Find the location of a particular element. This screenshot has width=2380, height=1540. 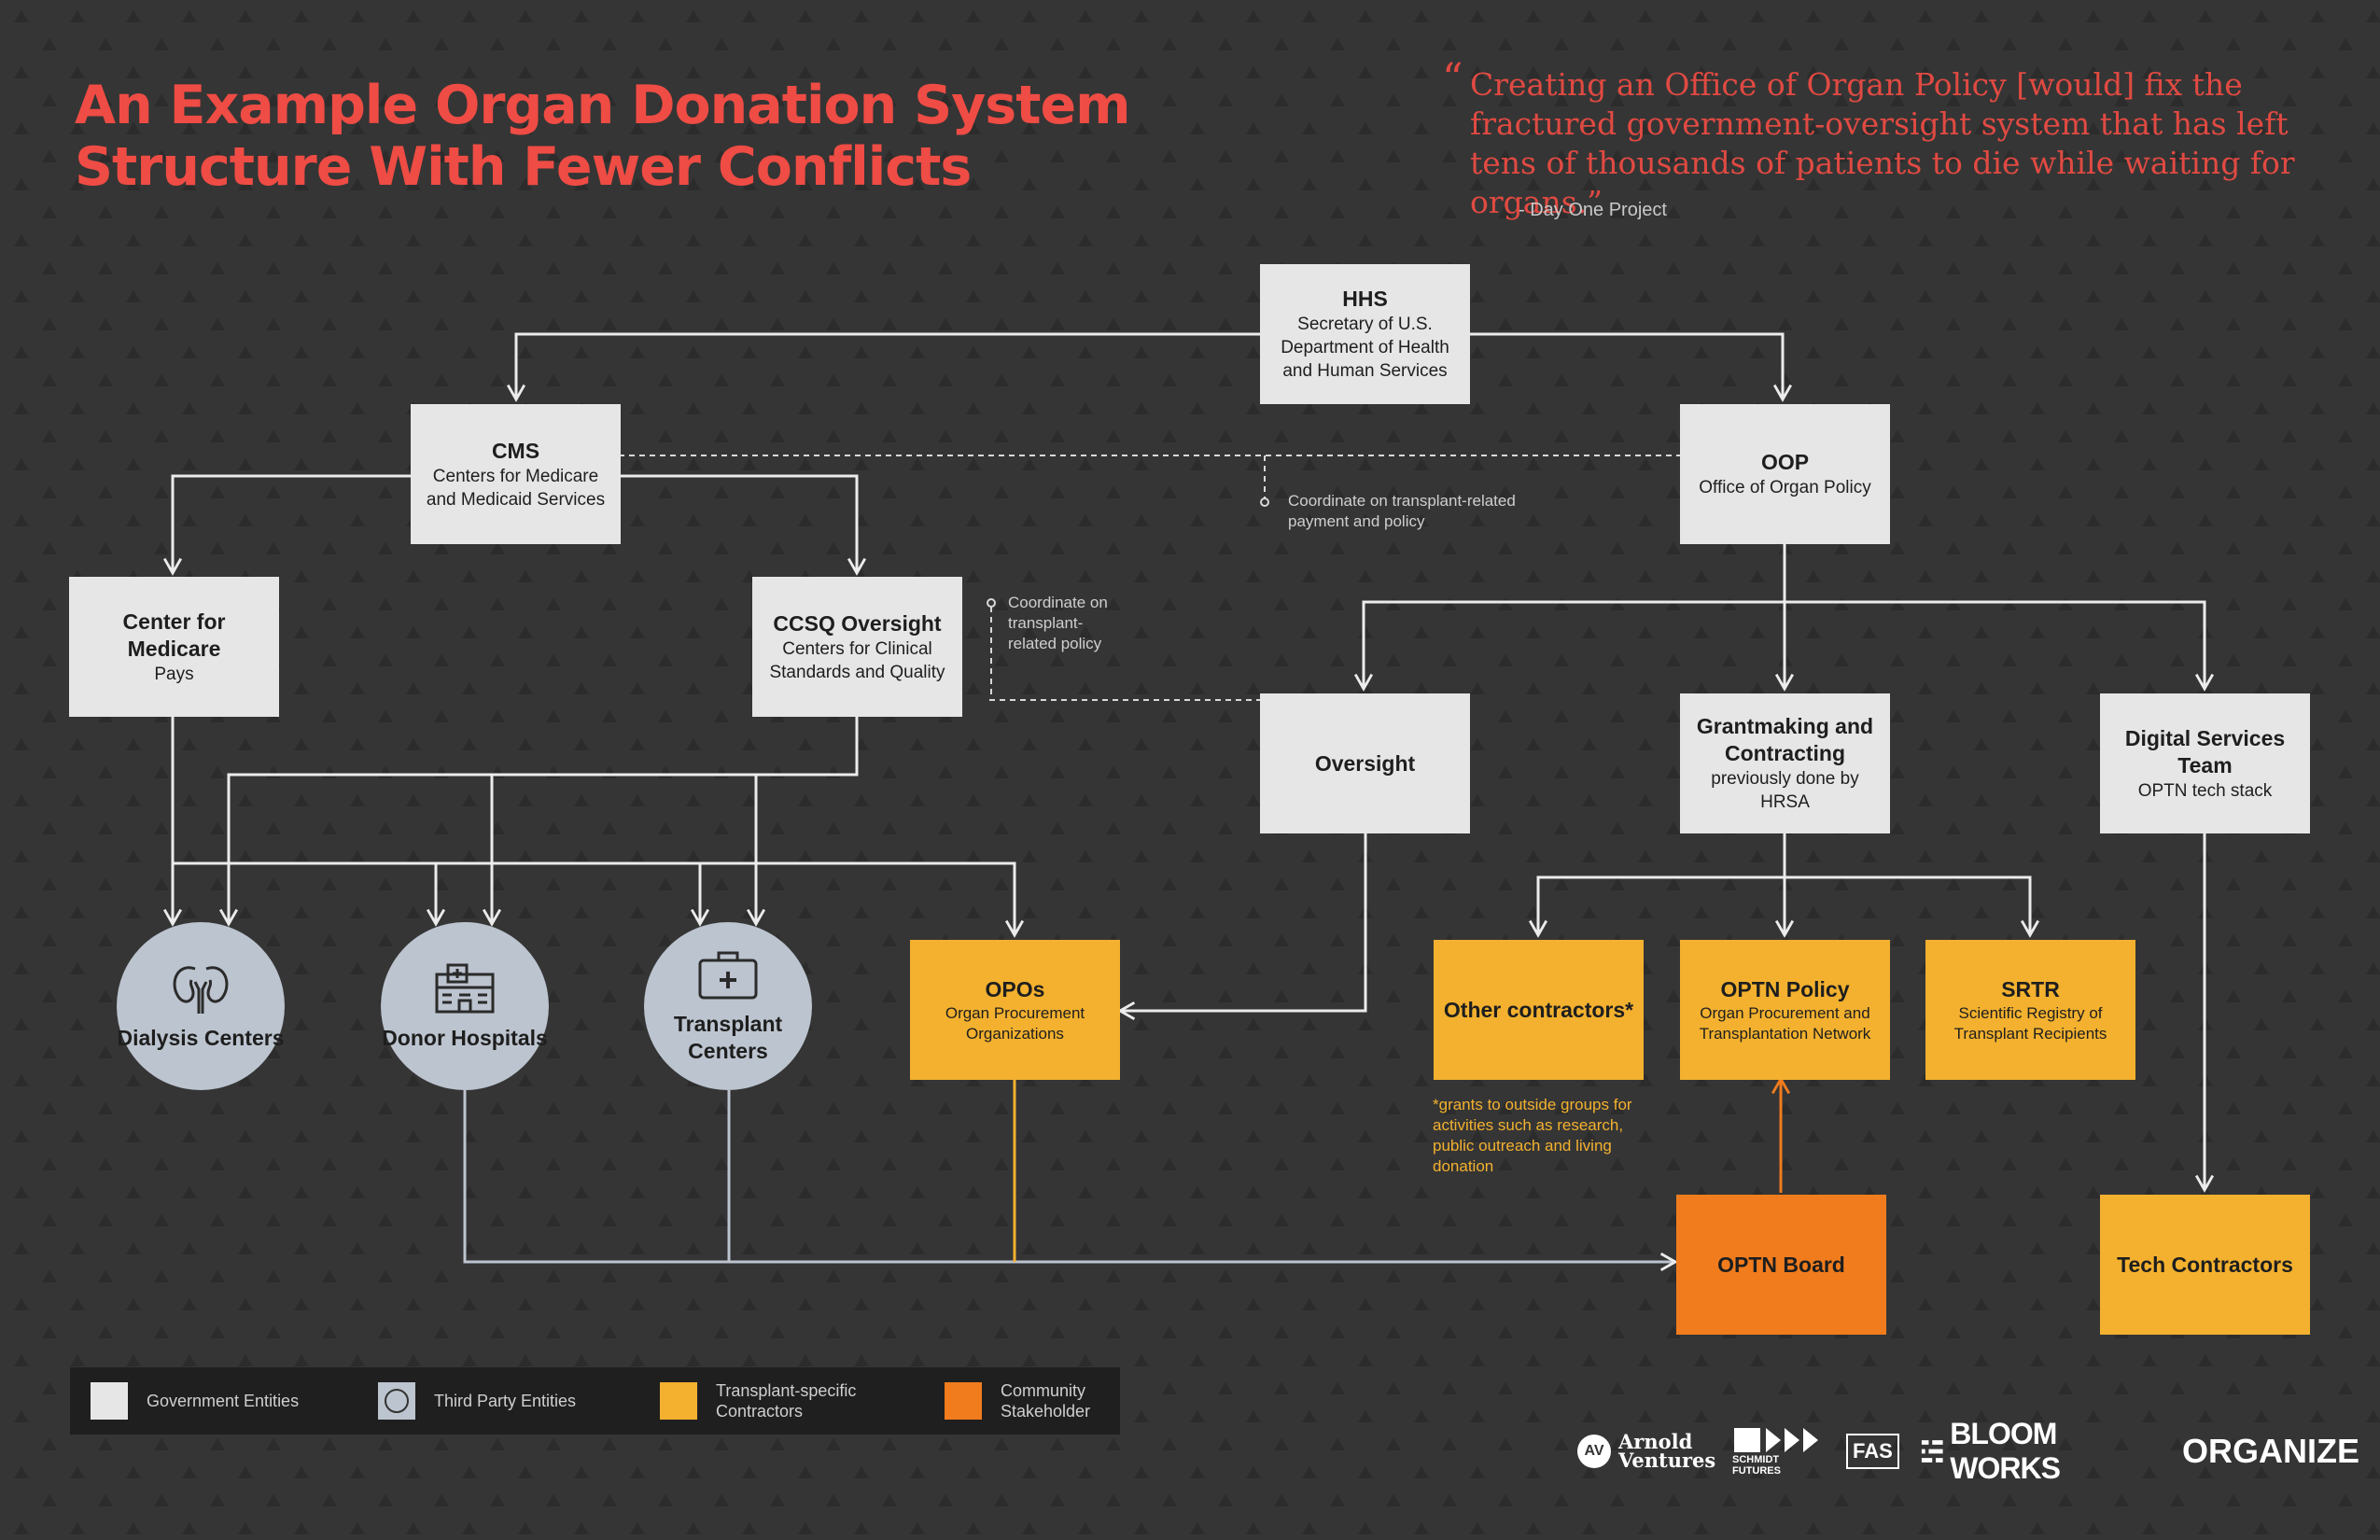

bloom-works-logo: BLOOM WORKS is located at coordinates (2041, 1451).